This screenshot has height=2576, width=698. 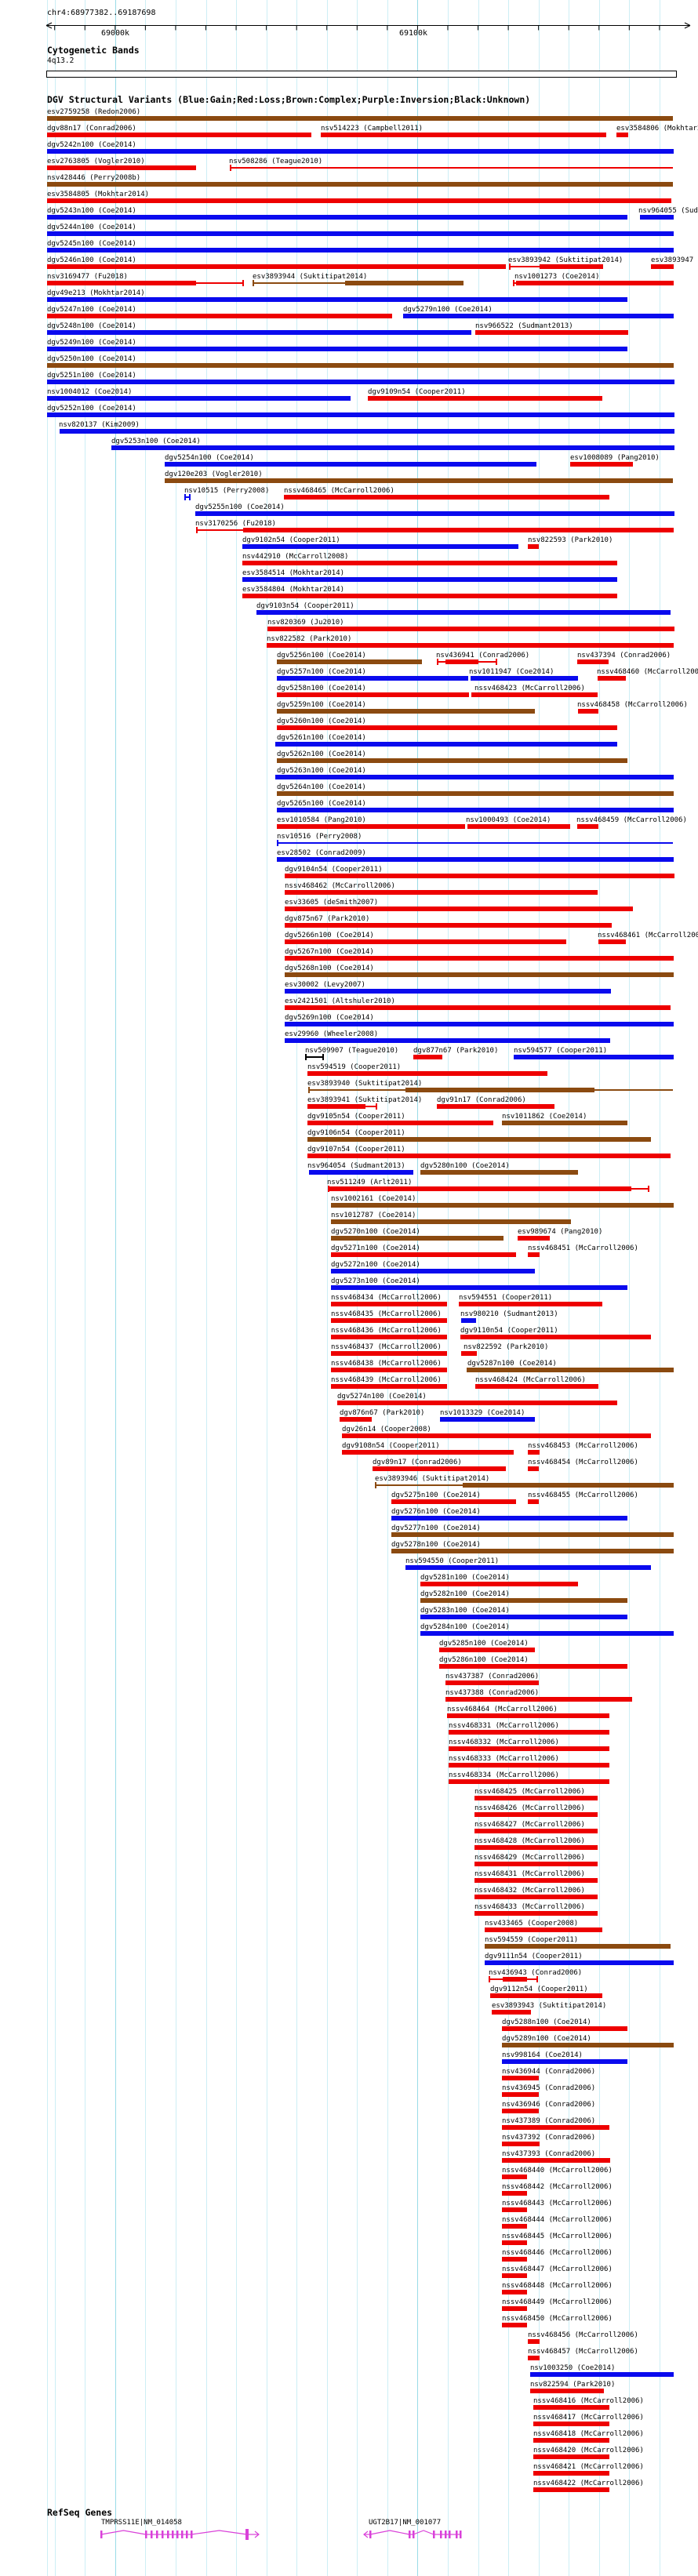 I want to click on variant-label: nssv468447 (McCarroll2006), so click(x=557, y=2269).